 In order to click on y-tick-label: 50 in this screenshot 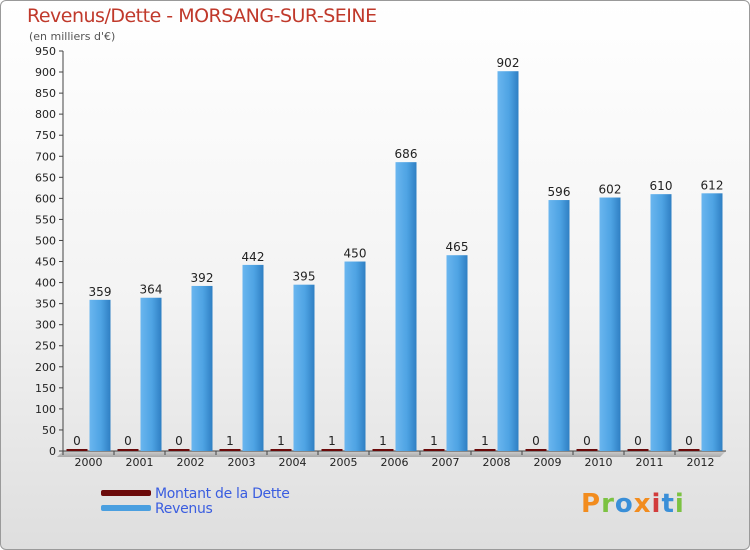, I will do `click(49, 430)`.